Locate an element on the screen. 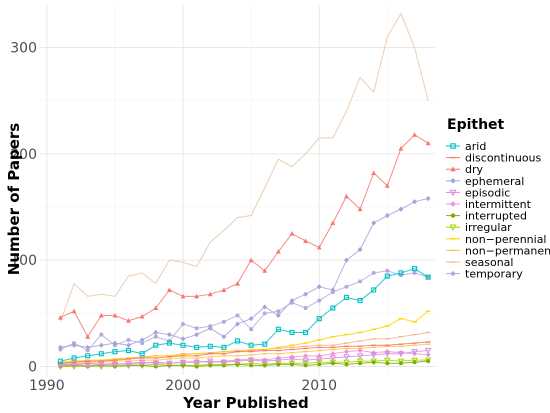  legend-item: episodic is located at coordinates (478, 192).